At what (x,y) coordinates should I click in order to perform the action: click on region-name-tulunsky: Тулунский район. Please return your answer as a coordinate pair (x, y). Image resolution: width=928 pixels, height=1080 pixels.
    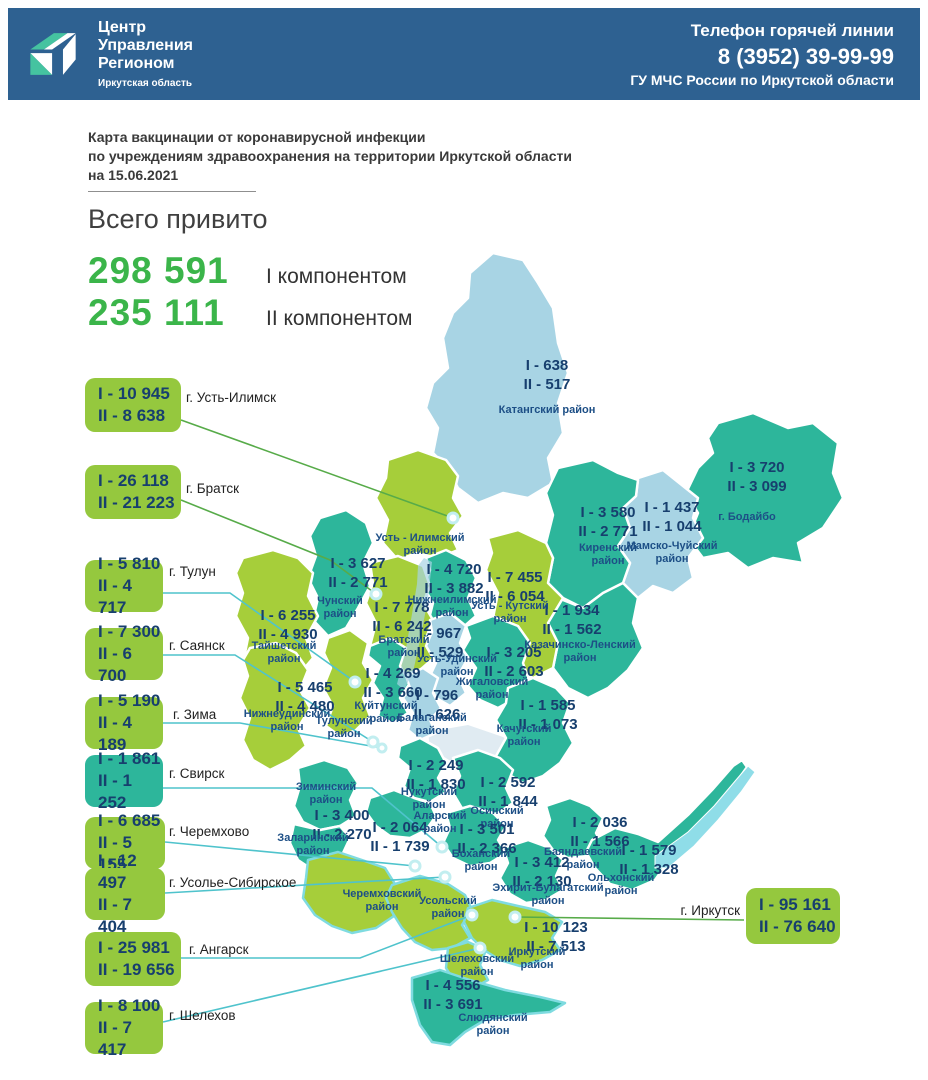
    Looking at the image, I should click on (344, 727).